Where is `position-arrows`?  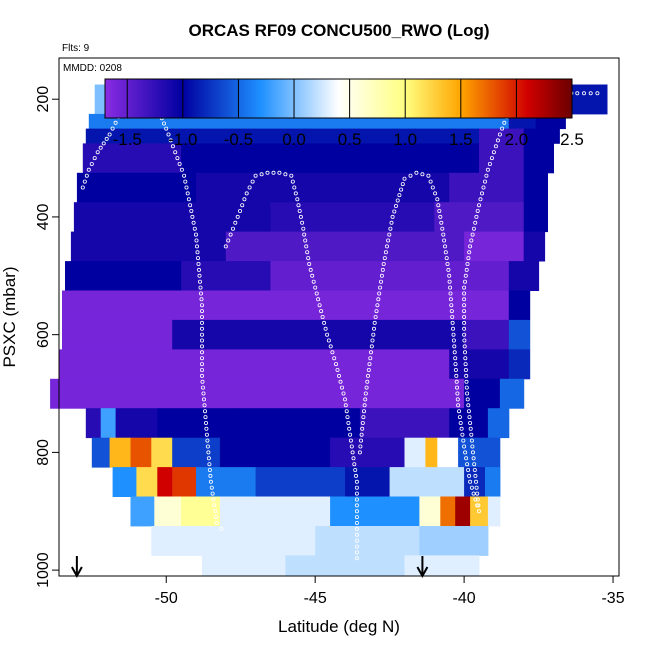 position-arrows is located at coordinates (249, 567).